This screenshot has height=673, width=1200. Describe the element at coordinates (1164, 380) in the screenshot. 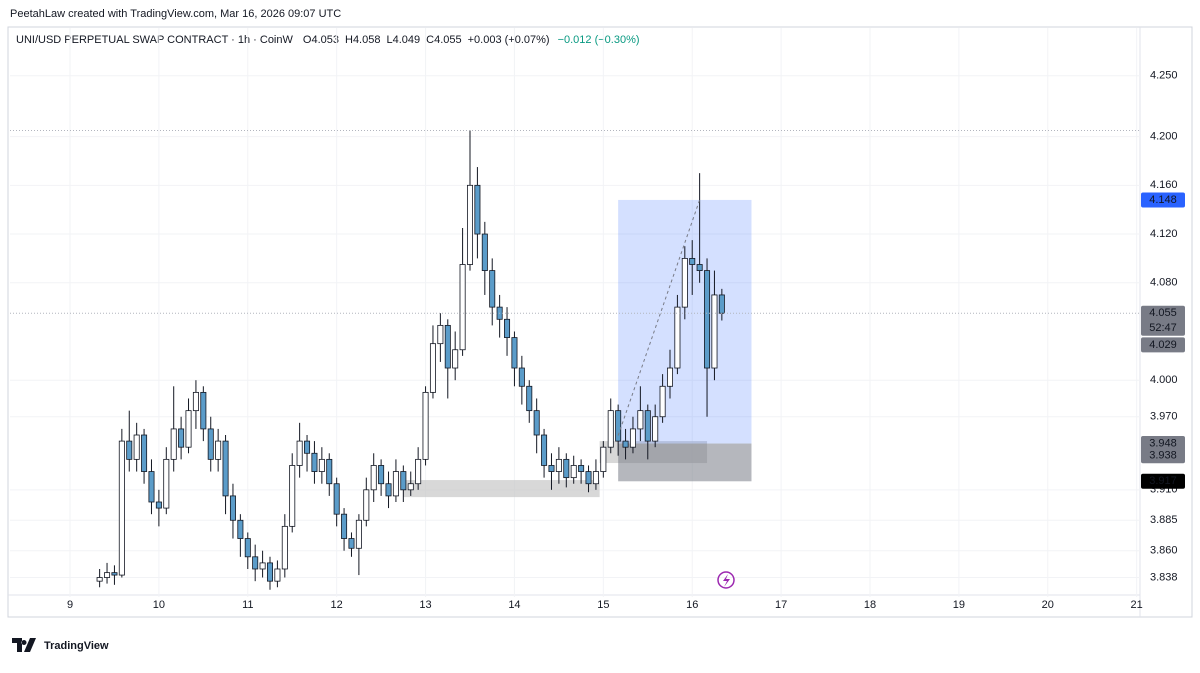

I see `y-tick-label: 4.000` at that location.